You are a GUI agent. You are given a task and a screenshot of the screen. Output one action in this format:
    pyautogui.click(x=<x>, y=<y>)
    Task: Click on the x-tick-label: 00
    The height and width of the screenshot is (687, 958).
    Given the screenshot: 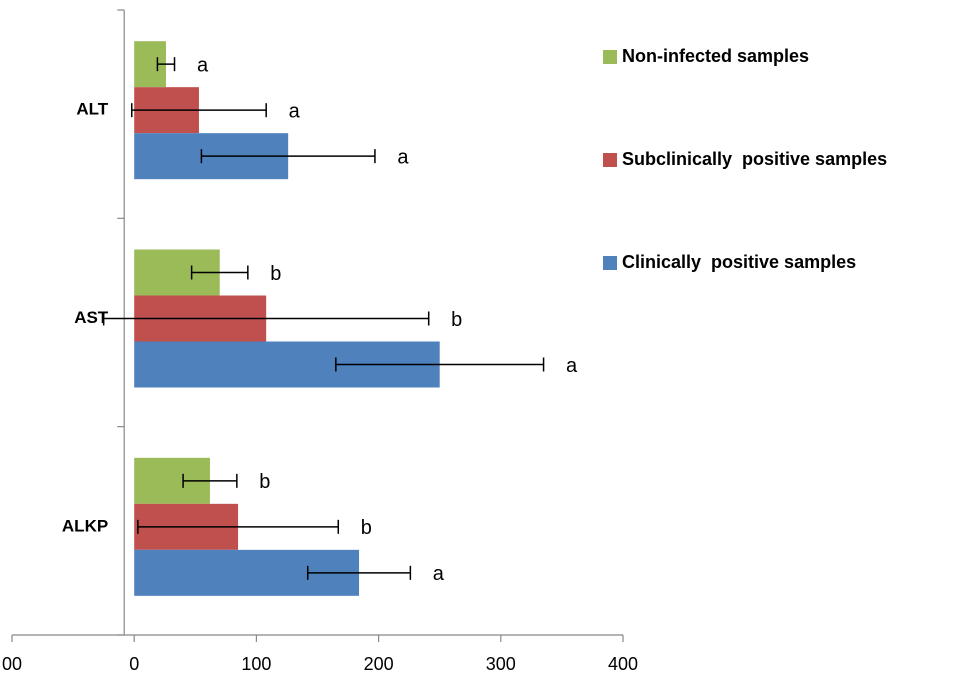 What is the action you would take?
    pyautogui.click(x=12, y=664)
    